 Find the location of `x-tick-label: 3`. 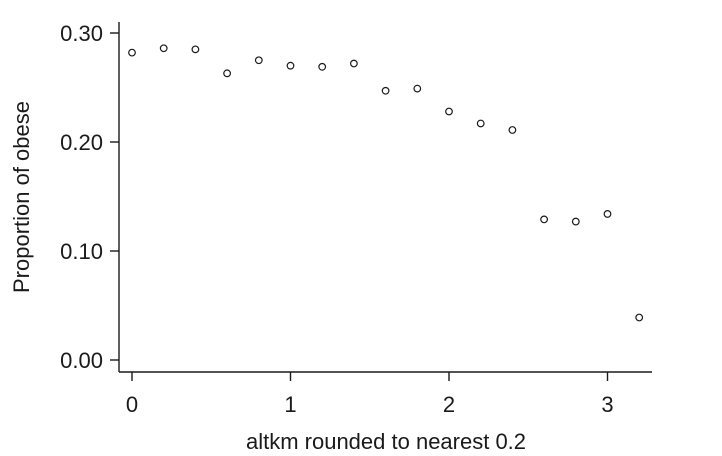

x-tick-label: 3 is located at coordinates (607, 404).